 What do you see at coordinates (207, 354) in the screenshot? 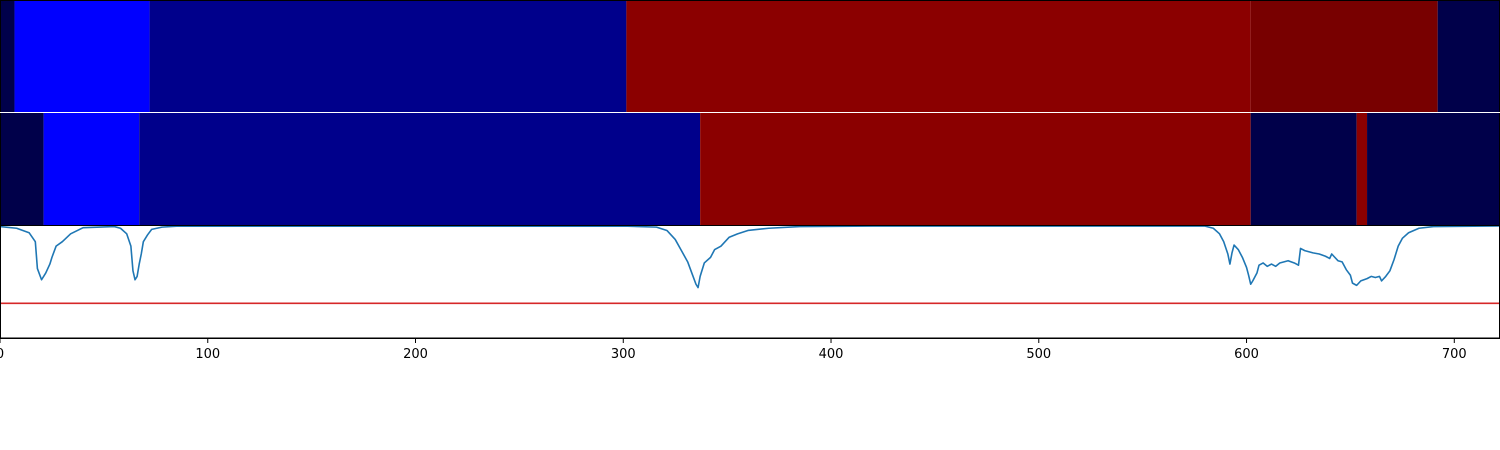
I see `x-tick-label: 100` at bounding box center [207, 354].